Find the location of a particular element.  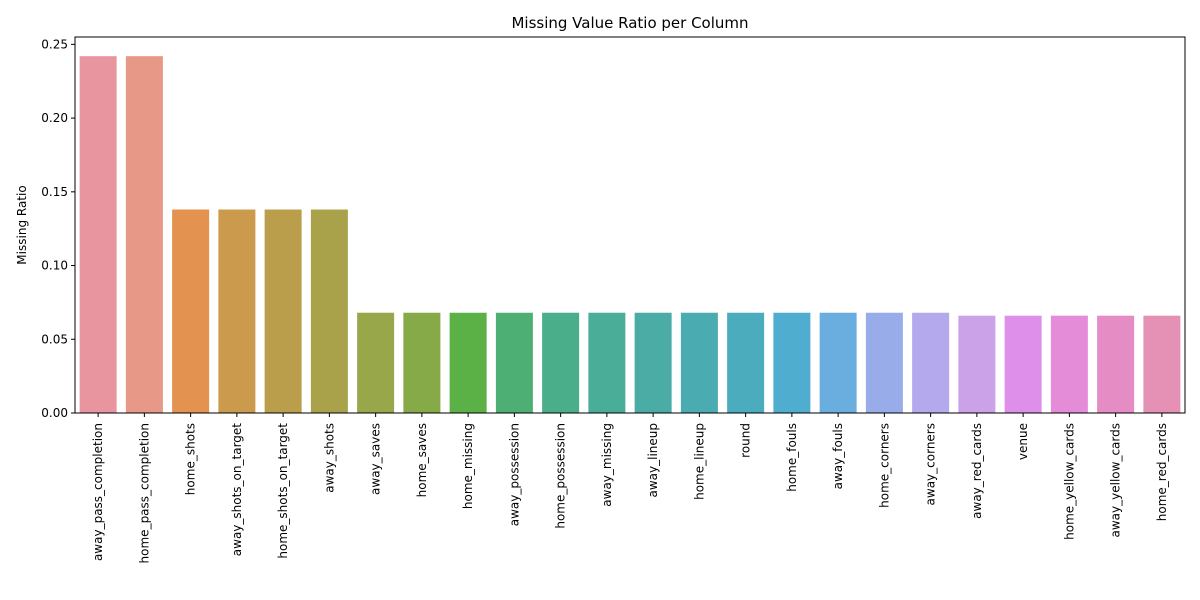

x-tick-label: away_shots is located at coordinates (329, 458).